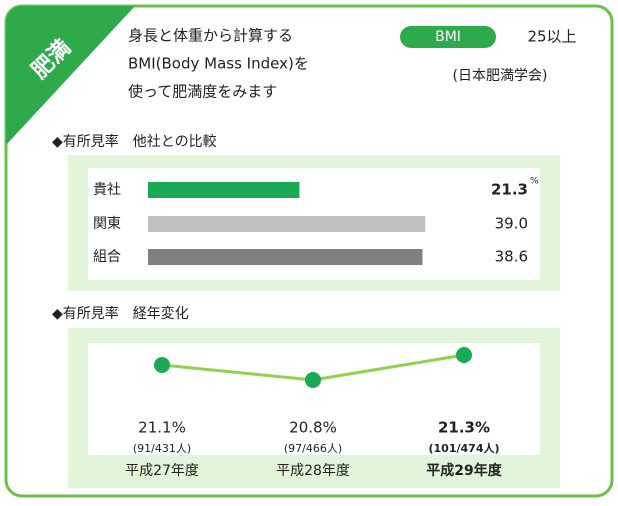 This screenshot has width=618, height=506. Describe the element at coordinates (534, 182) in the screenshot. I see `unit: %` at that location.